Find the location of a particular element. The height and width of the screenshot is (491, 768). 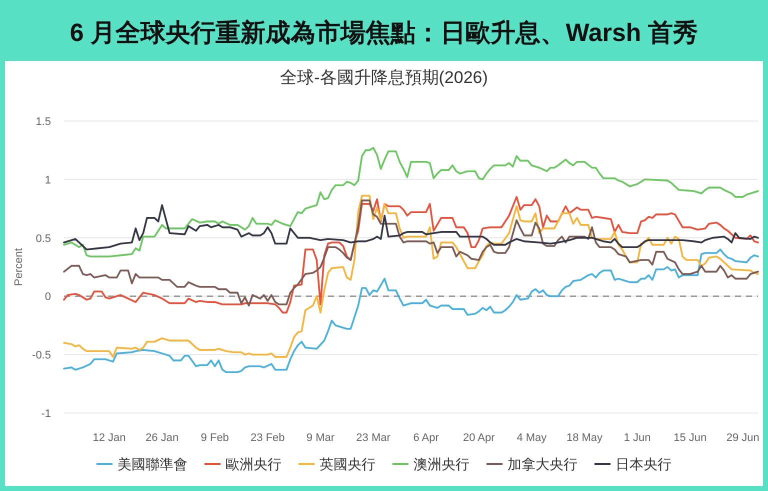

legend-label: 英國央行 is located at coordinates (348, 464).